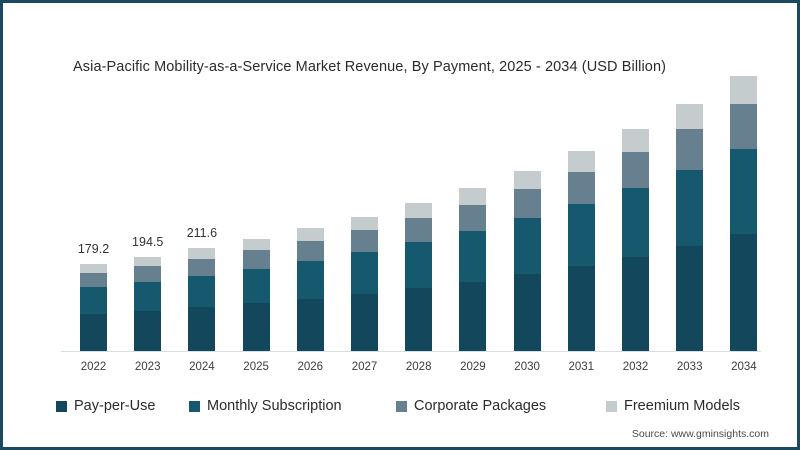 Image resolution: width=800 pixels, height=450 pixels. Describe the element at coordinates (581, 367) in the screenshot. I see `x-axis-tick-2031: 2031` at that location.